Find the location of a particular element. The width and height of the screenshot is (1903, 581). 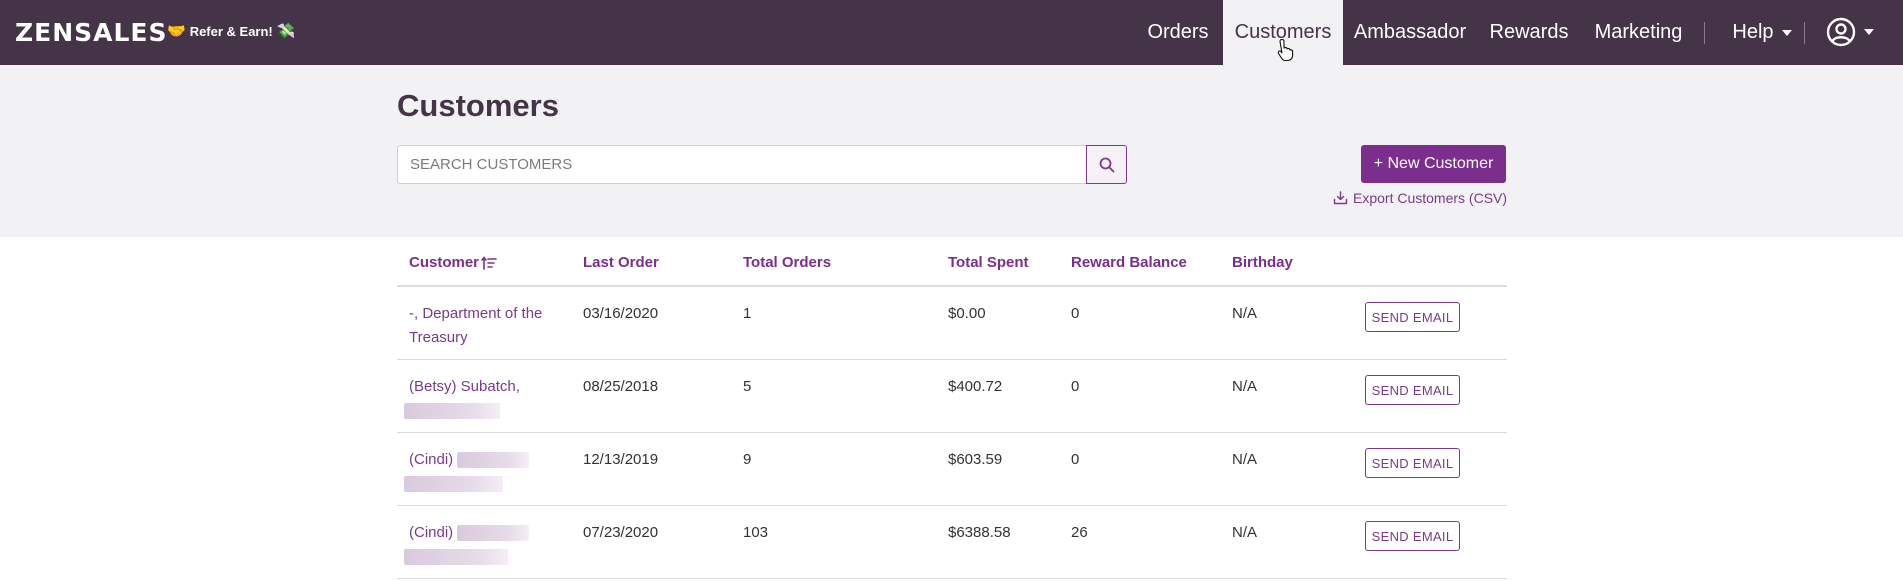

export-customers-link: Export Customers (CSV) is located at coordinates (1420, 198).